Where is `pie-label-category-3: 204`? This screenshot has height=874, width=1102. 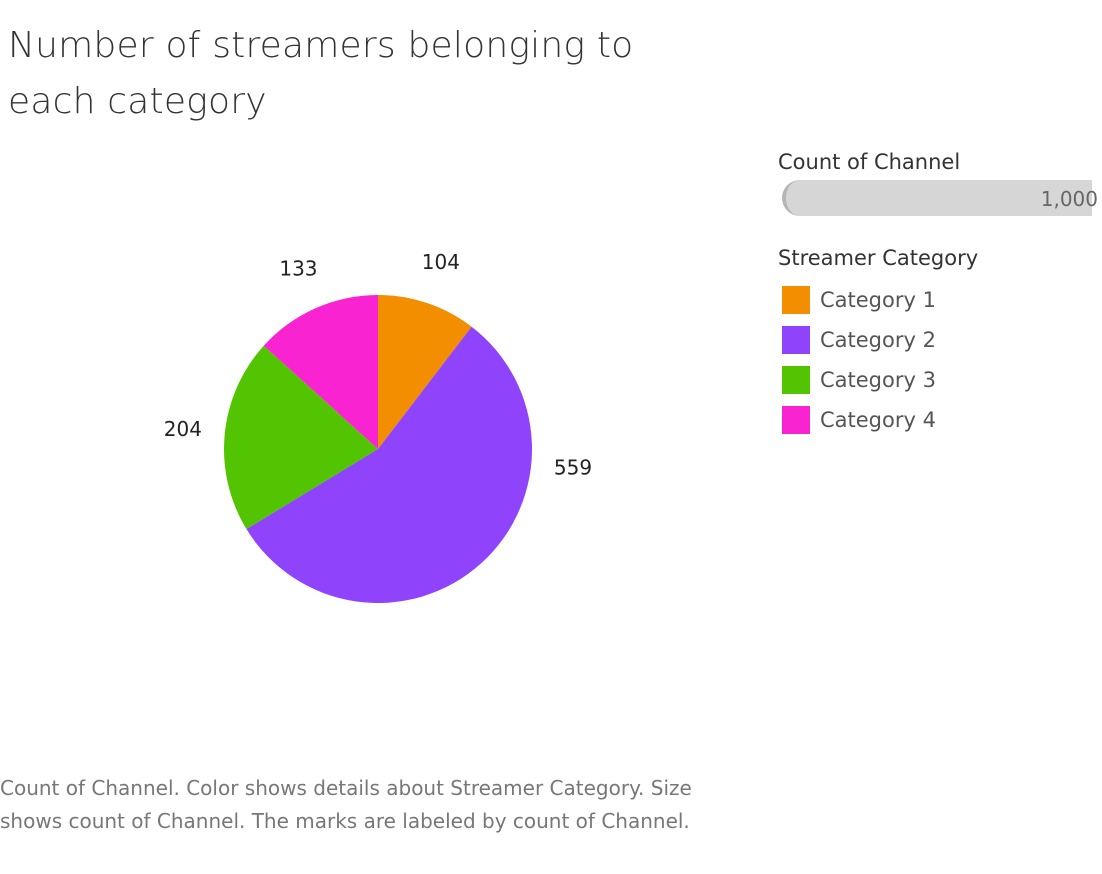
pie-label-category-3: 204 is located at coordinates (183, 429).